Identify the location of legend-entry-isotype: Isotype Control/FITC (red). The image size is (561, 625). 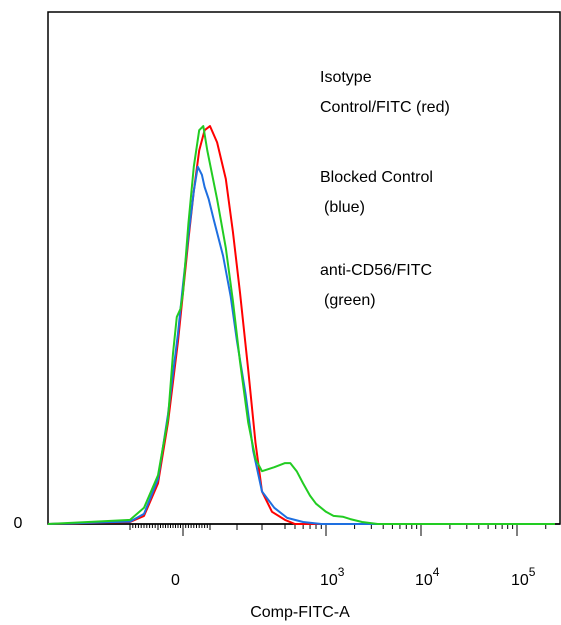
(385, 92).